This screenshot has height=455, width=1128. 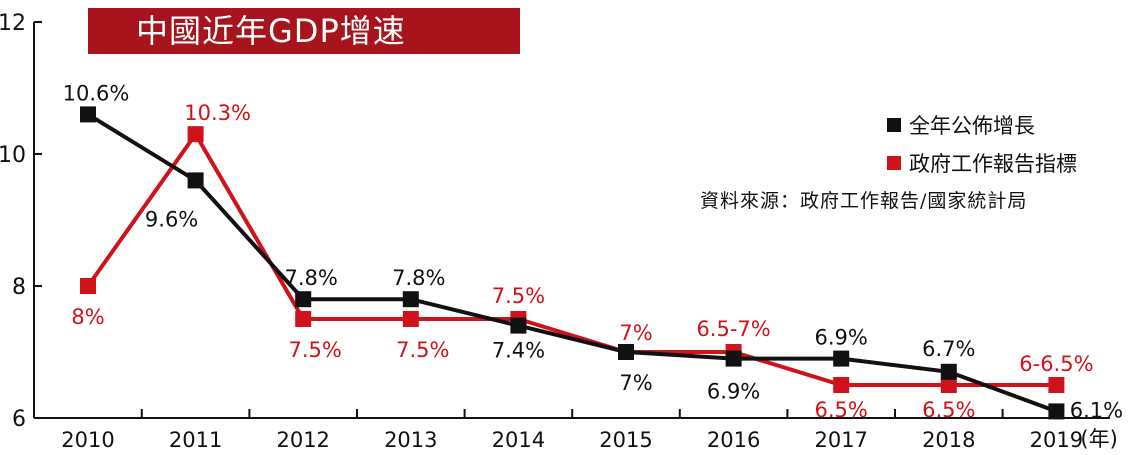 I want to click on x-tick-label: 2017, so click(x=840, y=440).